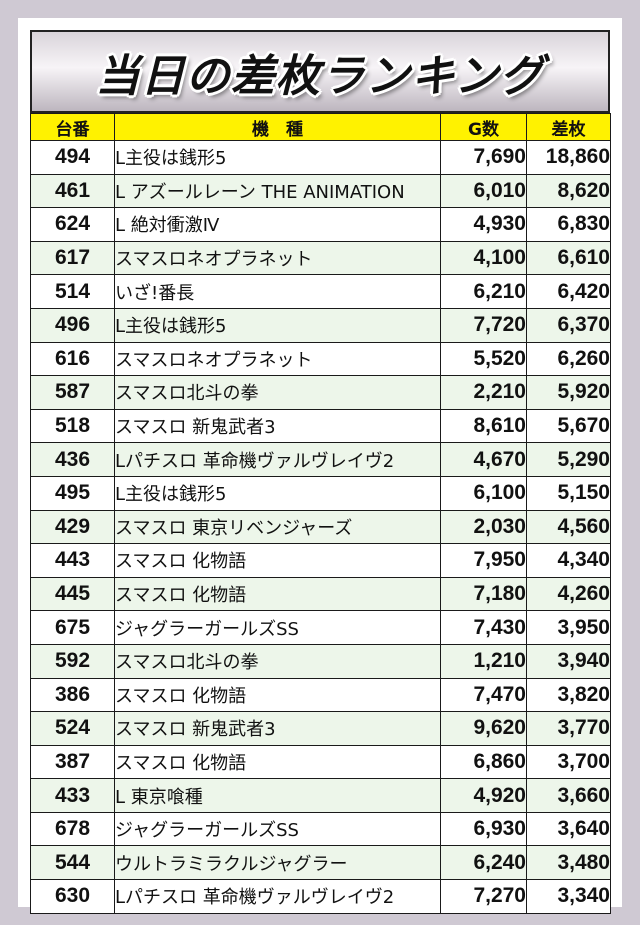 Image resolution: width=640 pixels, height=925 pixels. Describe the element at coordinates (483, 325) in the screenshot. I see `games-count-cell: 7,720` at that location.